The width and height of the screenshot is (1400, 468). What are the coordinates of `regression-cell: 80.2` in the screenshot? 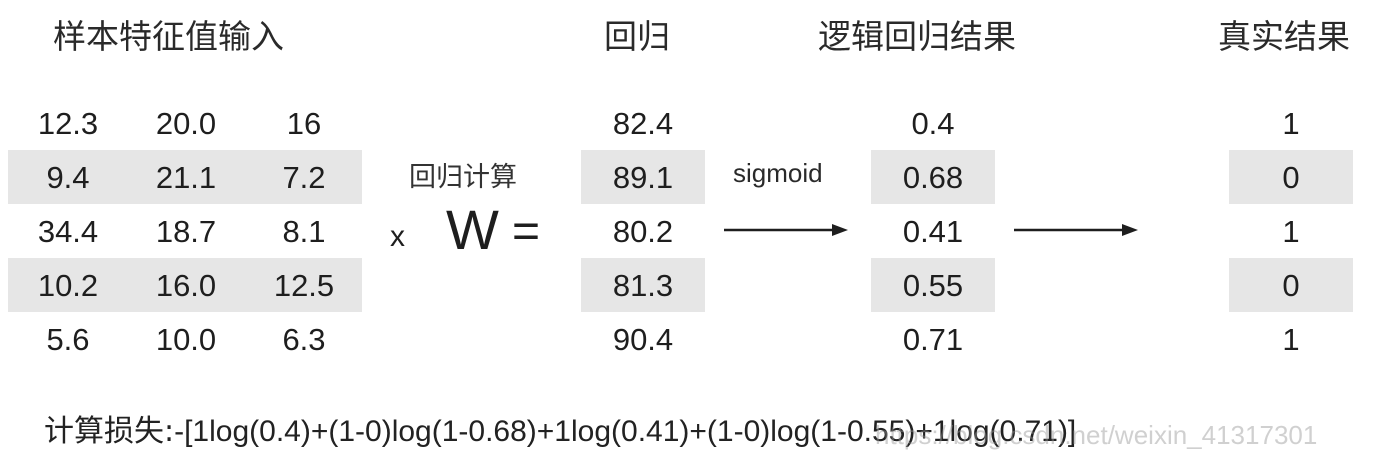 It's located at (643, 231).